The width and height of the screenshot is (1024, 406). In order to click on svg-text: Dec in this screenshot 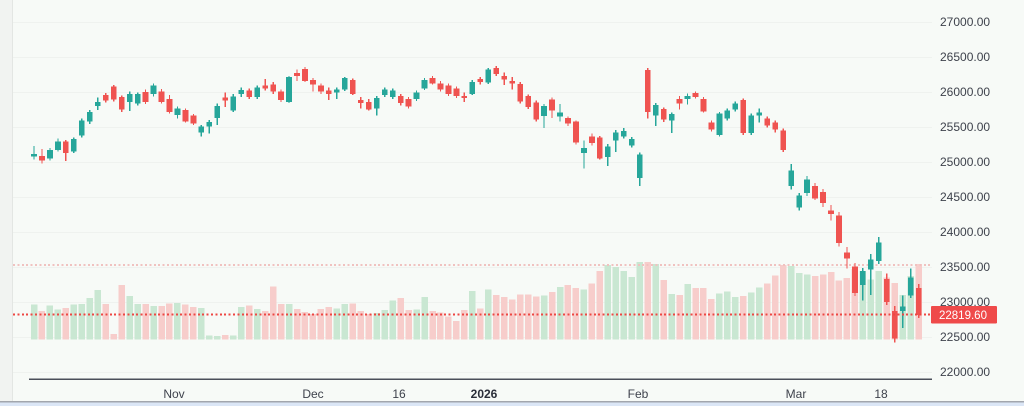, I will do `click(312, 394)`.